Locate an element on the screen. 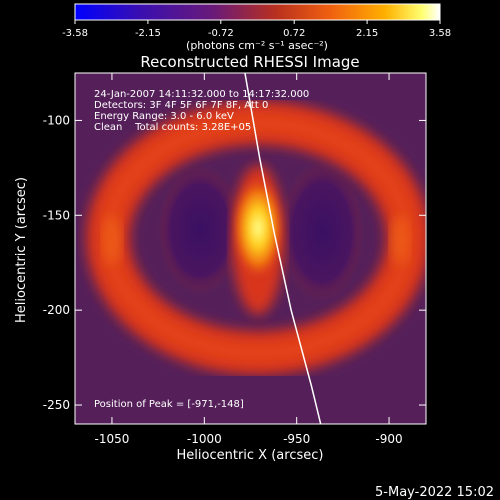 The height and width of the screenshot is (500, 500). colorbar-tick-label: 3.58 is located at coordinates (440, 33).